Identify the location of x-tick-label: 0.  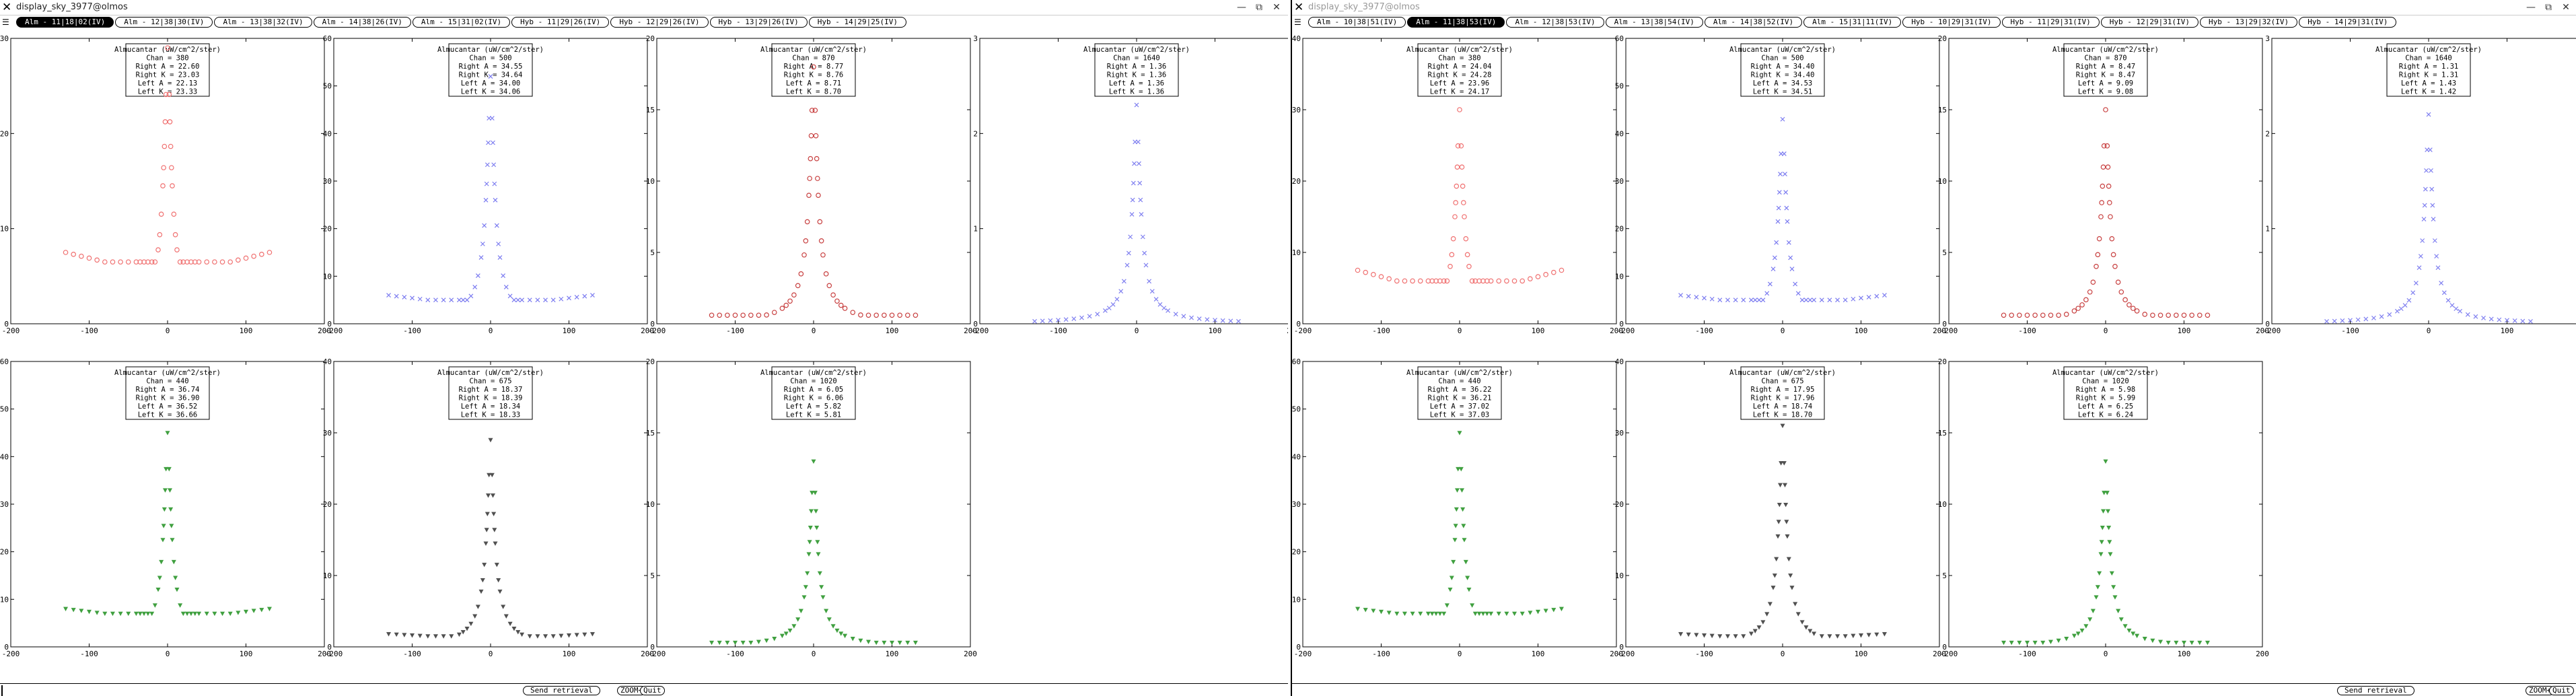
(1137, 330).